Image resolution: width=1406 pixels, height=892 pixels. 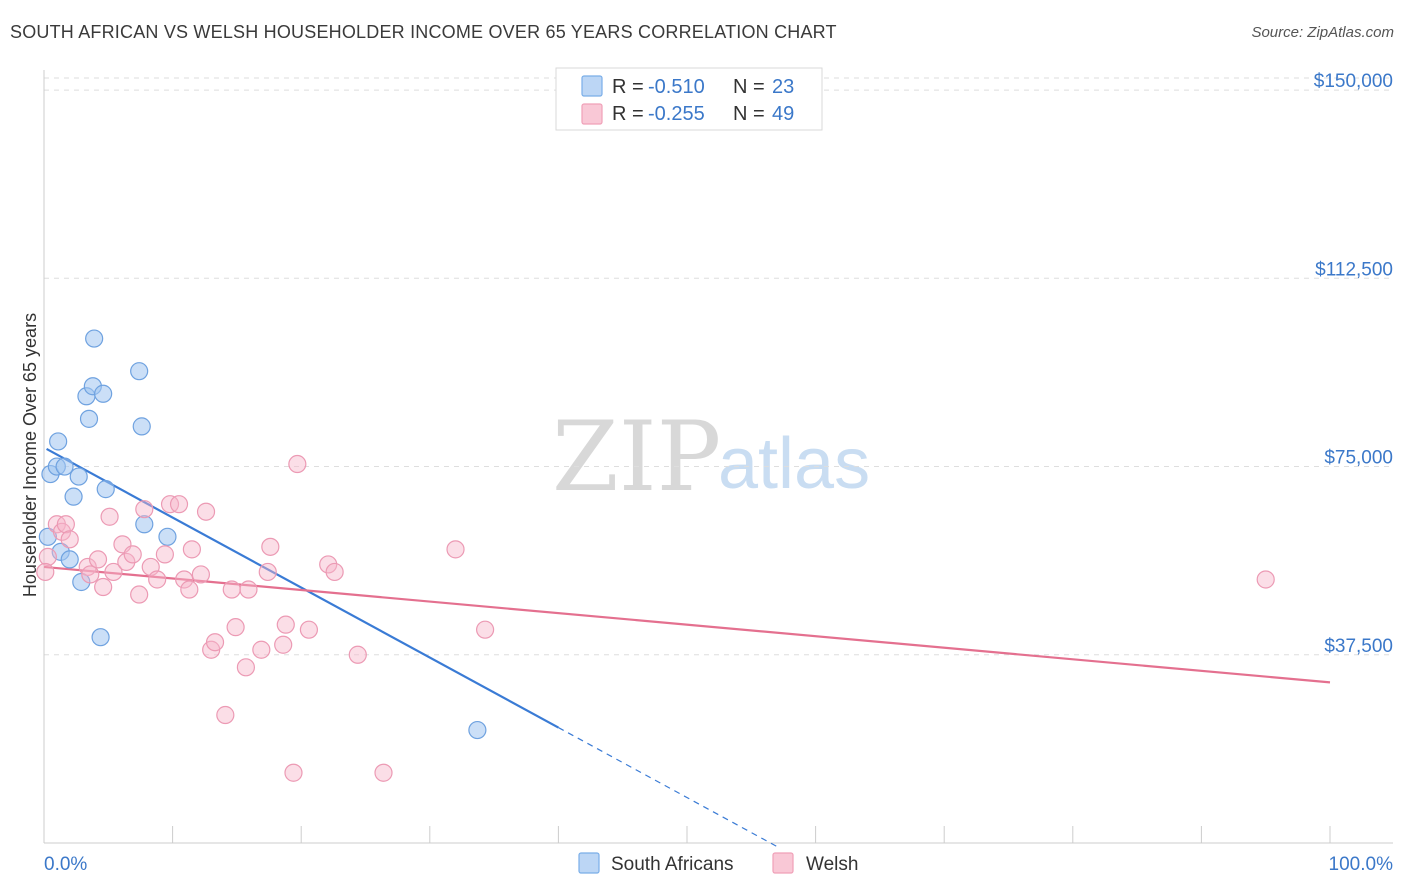 What do you see at coordinates (628, 114) in the screenshot?
I see `legend-r-label-2: R =` at bounding box center [628, 114].